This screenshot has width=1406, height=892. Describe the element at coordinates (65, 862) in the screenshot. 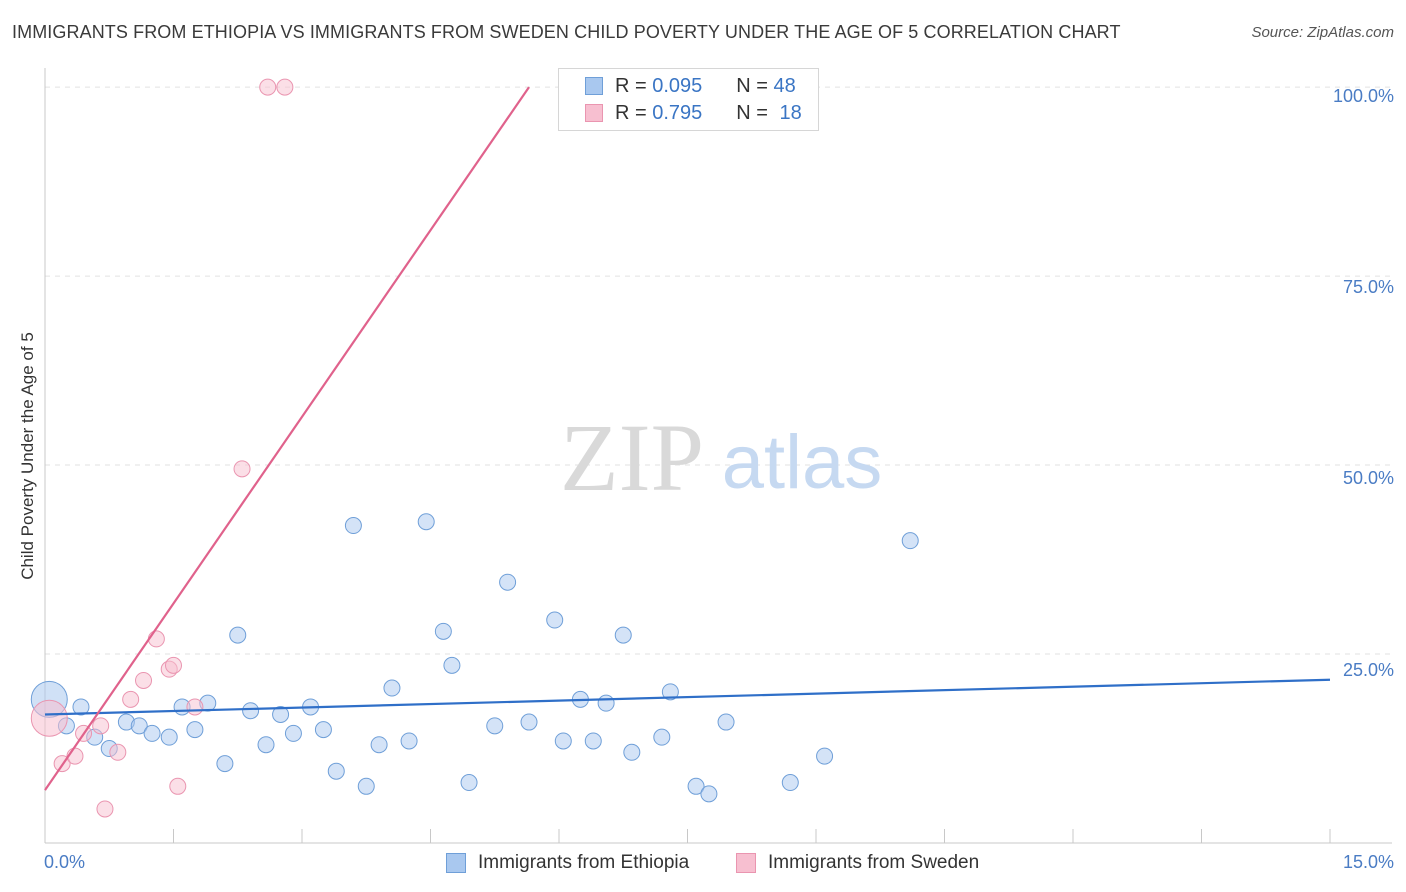

I see `x-tick-label-min: 0.0%` at that location.